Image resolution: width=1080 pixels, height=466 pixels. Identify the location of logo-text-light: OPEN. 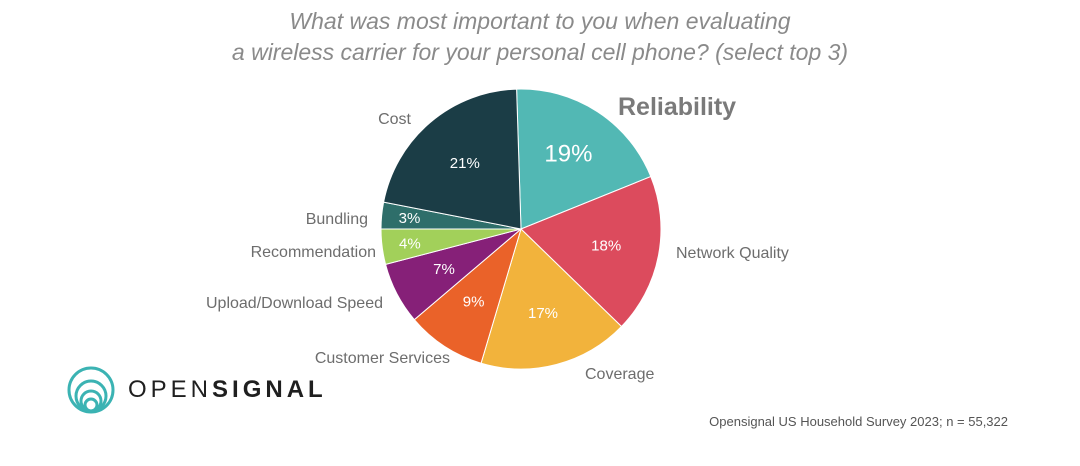
(170, 389).